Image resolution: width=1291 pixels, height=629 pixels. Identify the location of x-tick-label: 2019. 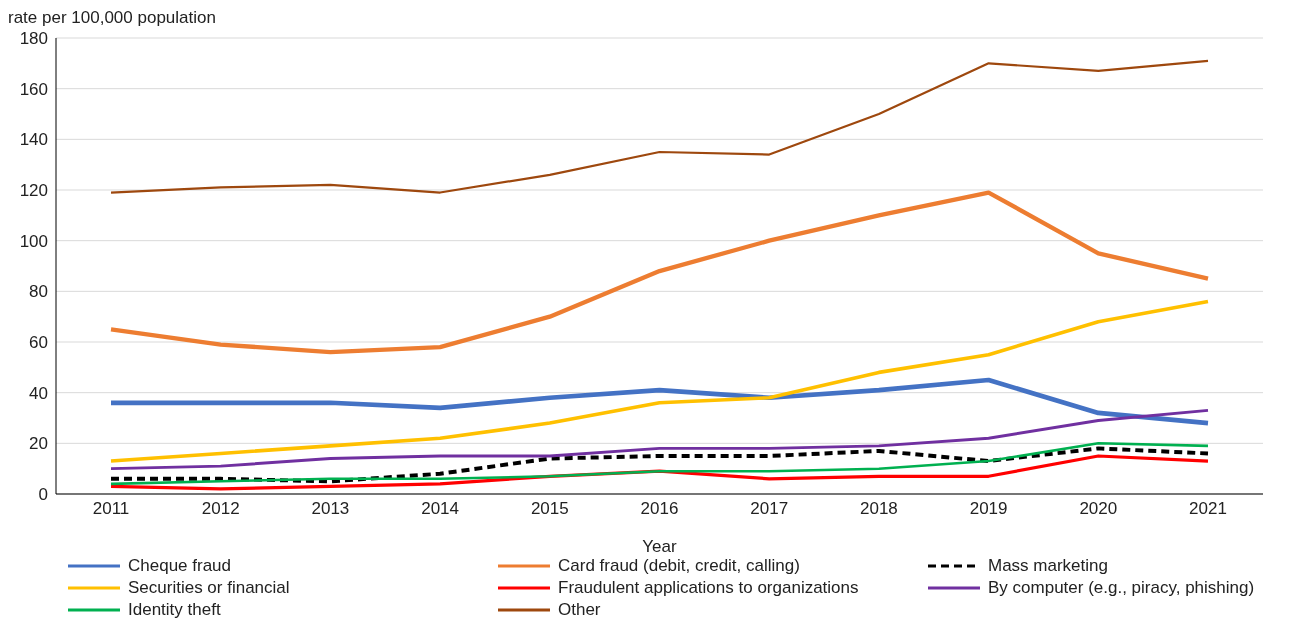
(988, 509).